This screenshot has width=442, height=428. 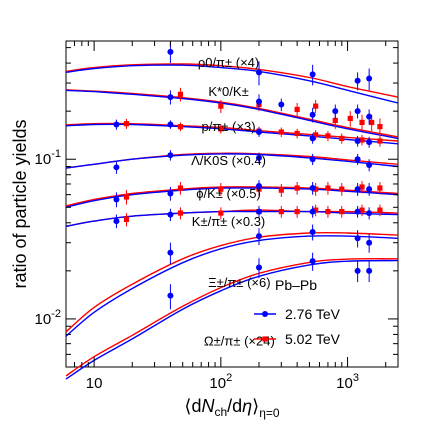 I want to click on ratio-label: p/π± (×3), so click(x=229, y=126).